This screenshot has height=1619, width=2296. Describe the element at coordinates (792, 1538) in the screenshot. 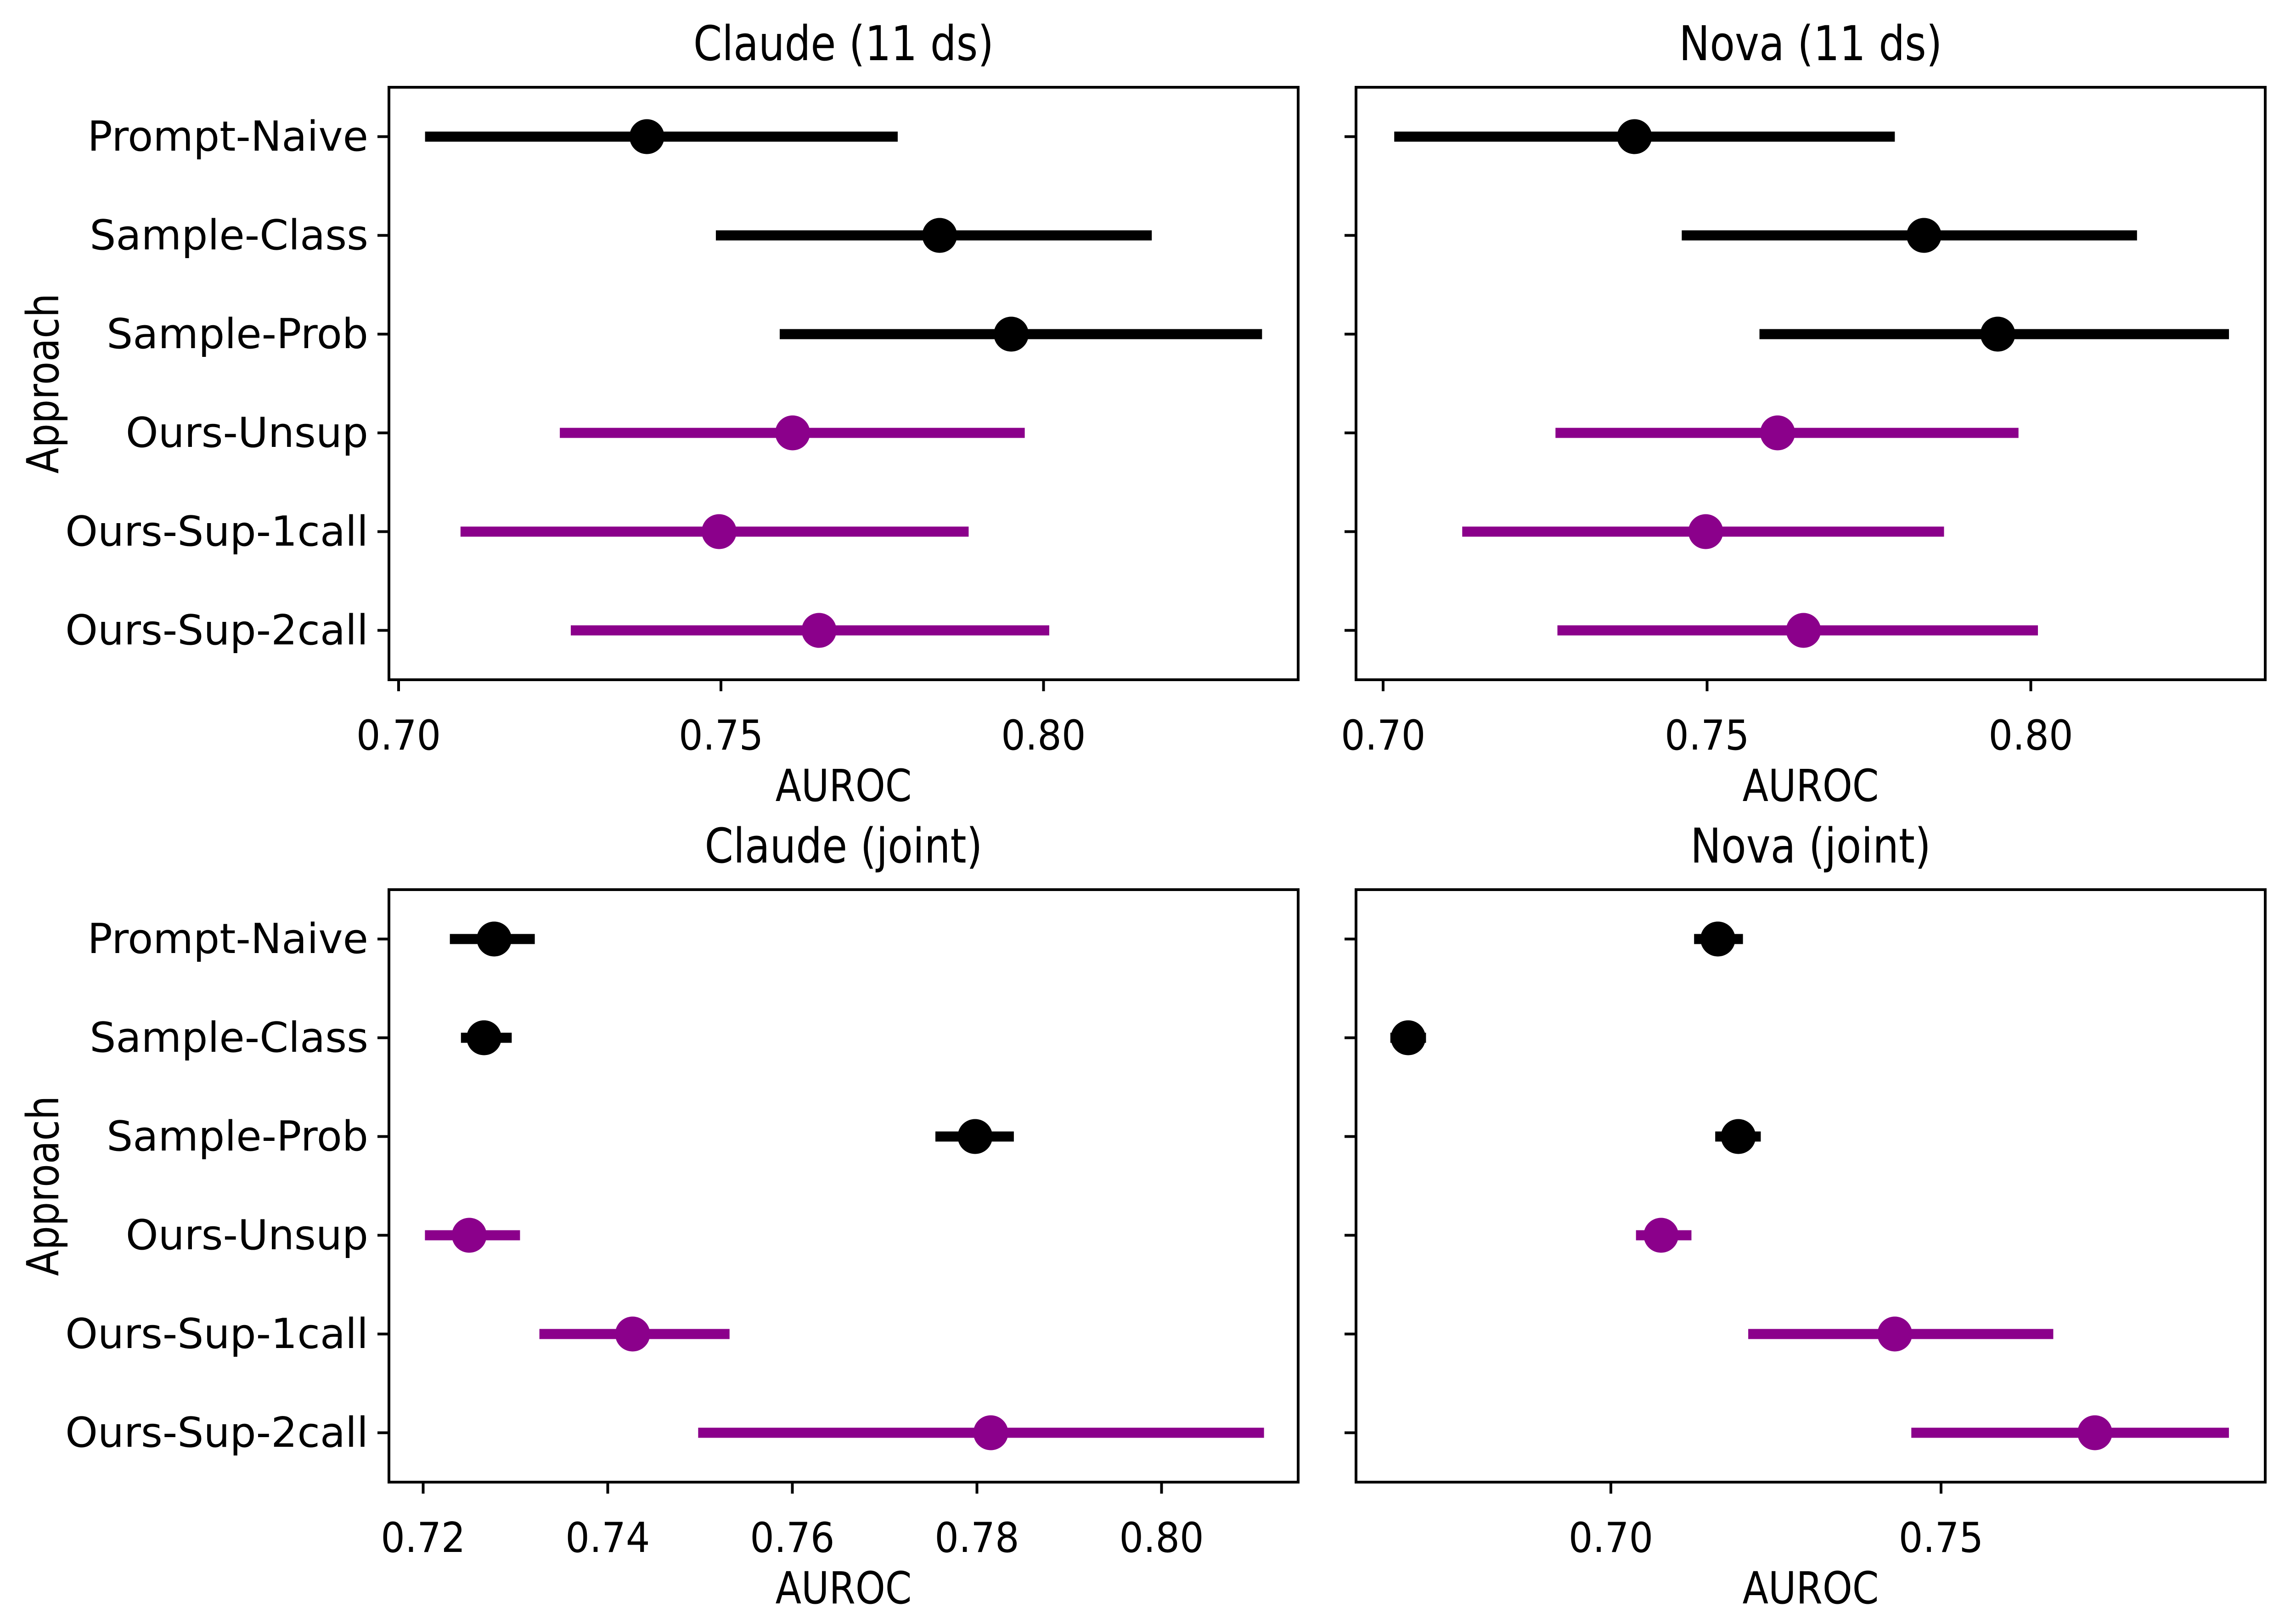

I see `x-tick-label: 0.76` at that location.